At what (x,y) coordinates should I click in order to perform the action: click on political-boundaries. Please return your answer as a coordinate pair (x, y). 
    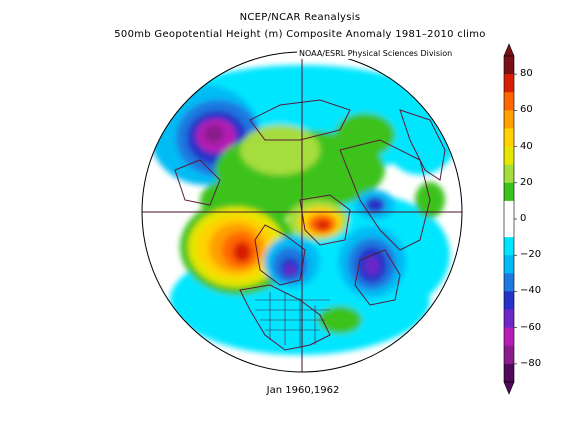
    Looking at the image, I should click on (292, 320).